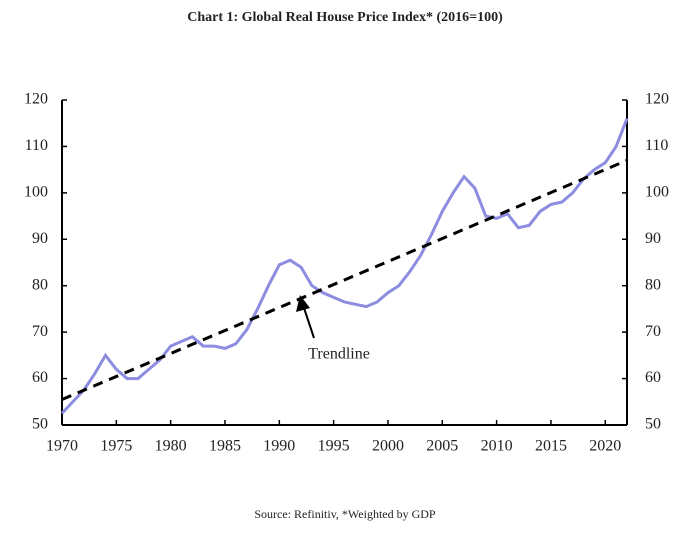  Describe the element at coordinates (653, 284) in the screenshot. I see `y2-tick-label: 80` at that location.